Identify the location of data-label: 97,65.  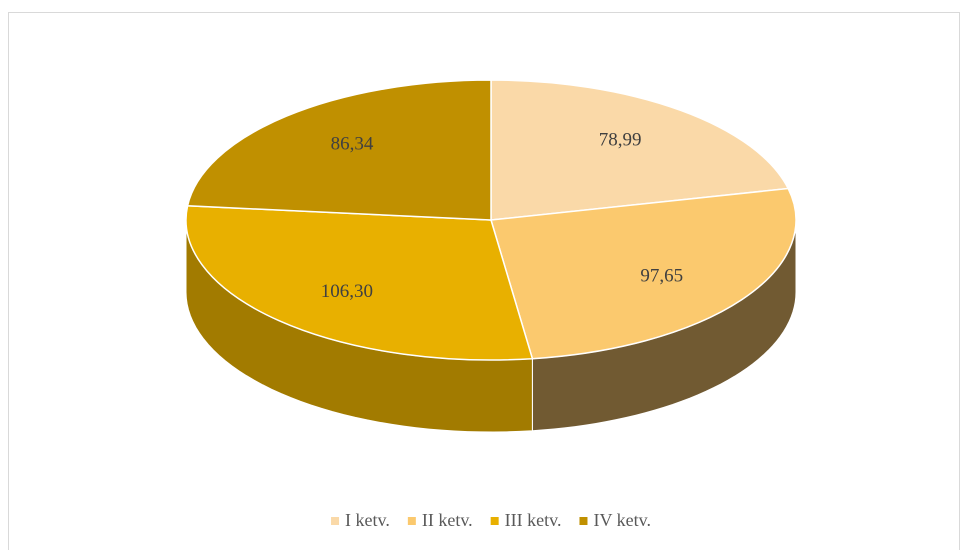
(661, 276).